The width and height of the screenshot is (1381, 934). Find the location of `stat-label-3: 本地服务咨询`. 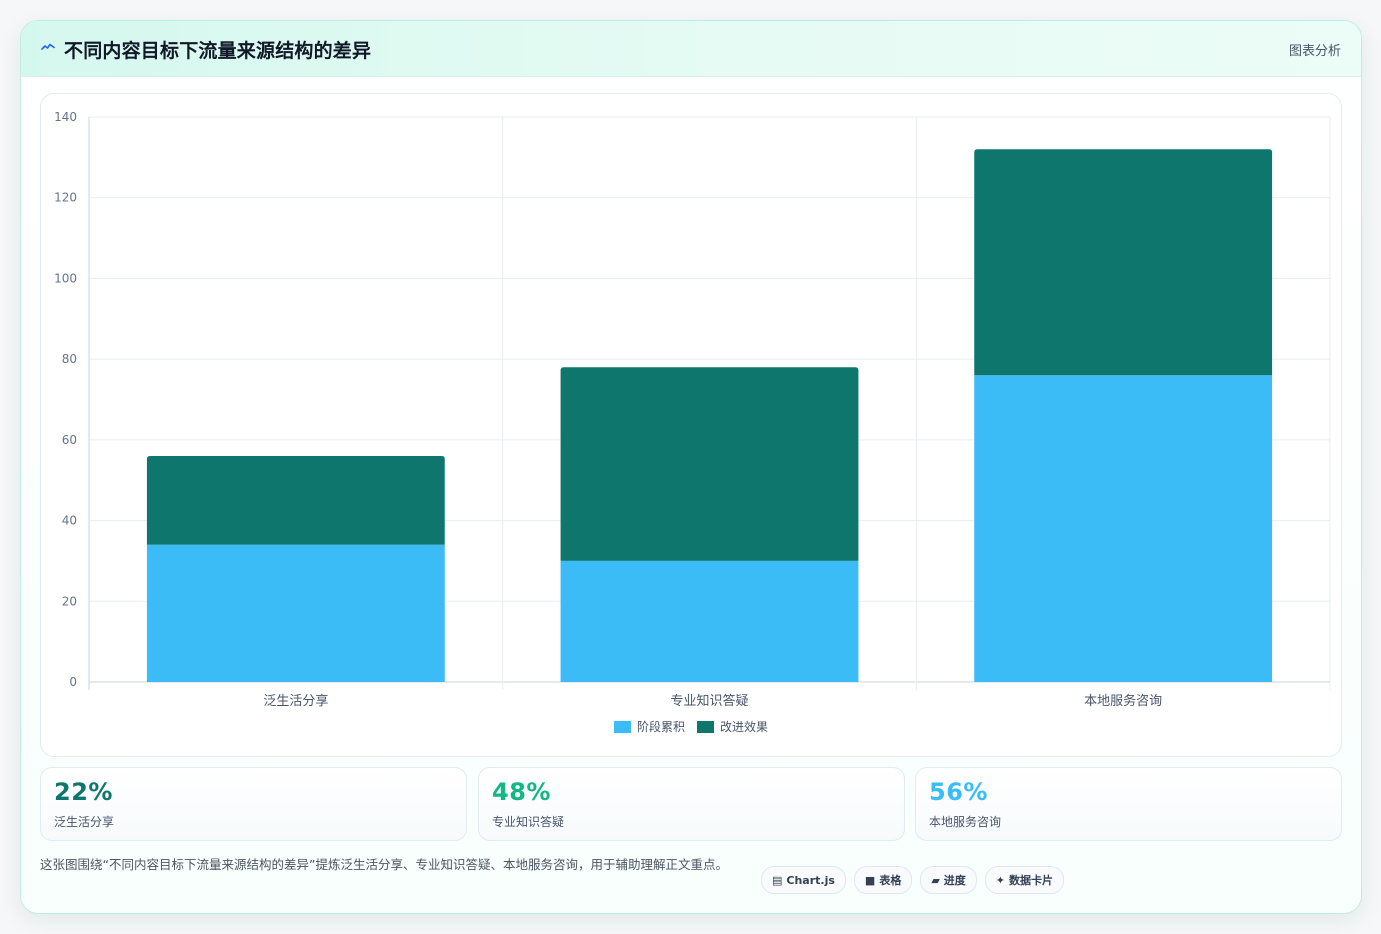

stat-label-3: 本地服务咨询 is located at coordinates (965, 822).